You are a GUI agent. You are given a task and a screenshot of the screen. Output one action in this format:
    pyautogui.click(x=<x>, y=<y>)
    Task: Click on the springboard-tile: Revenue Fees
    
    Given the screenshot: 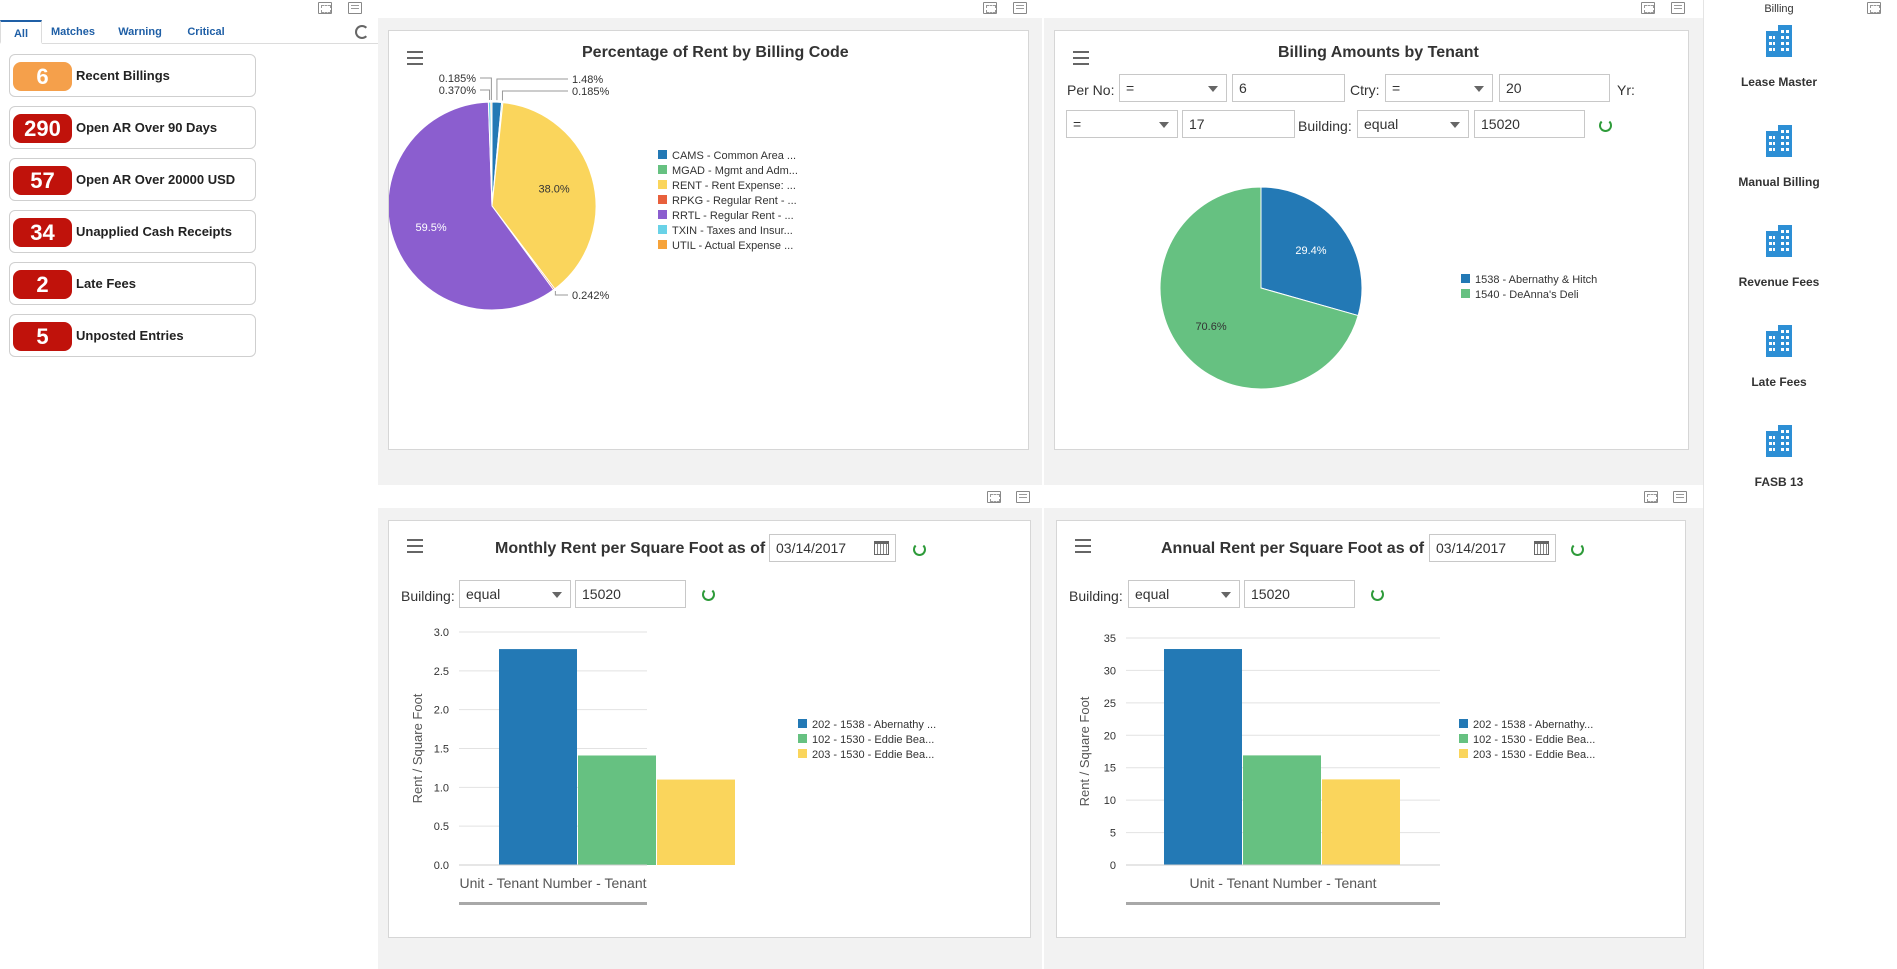 What is the action you would take?
    pyautogui.click(x=1779, y=265)
    